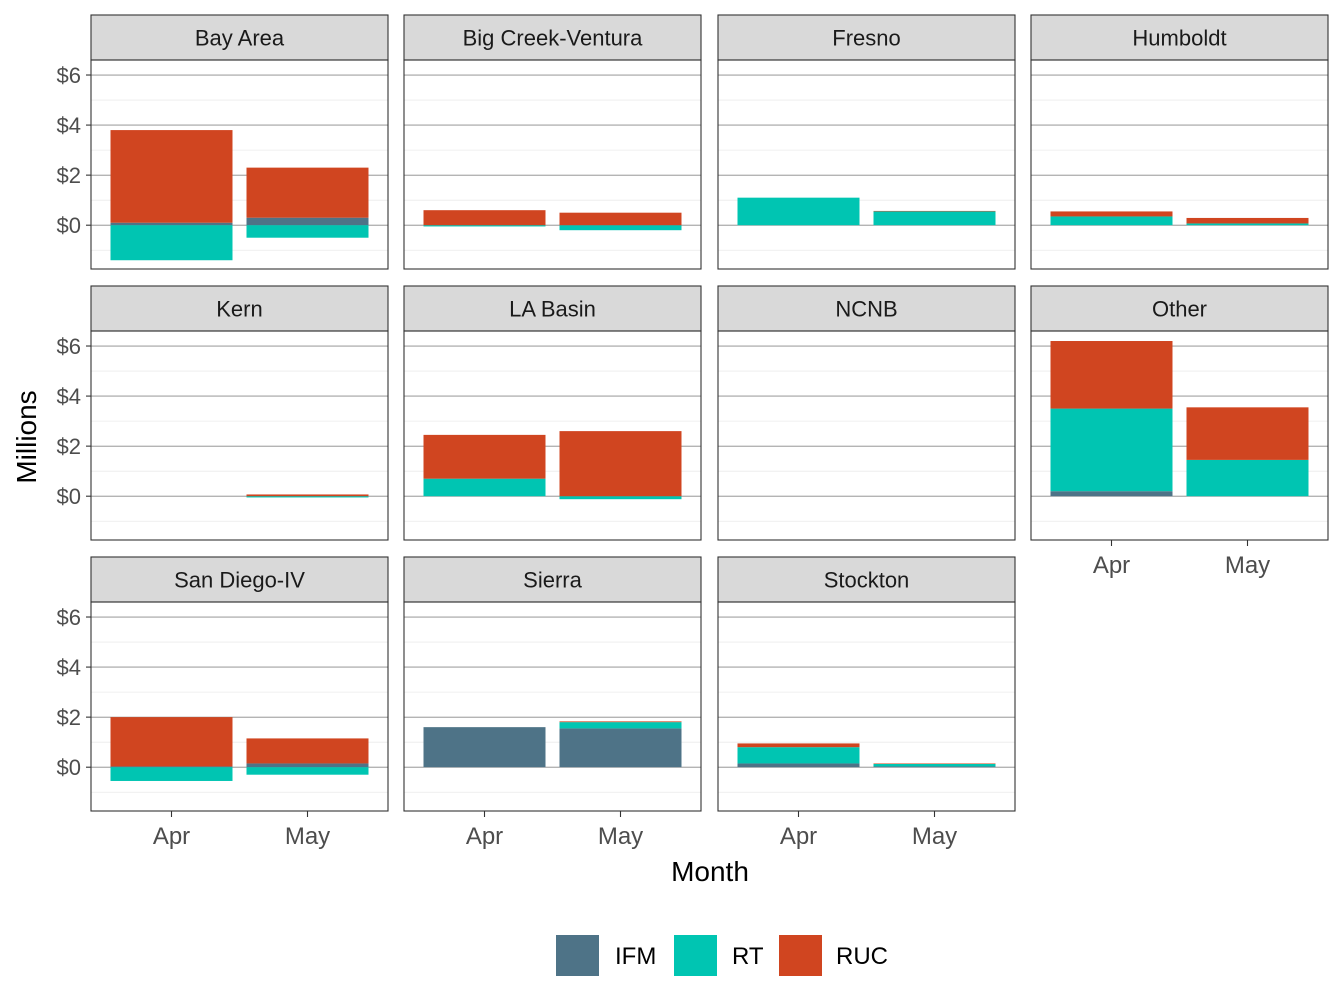  Describe the element at coordinates (1247, 478) in the screenshot. I see `bar-other-may-rt` at that location.